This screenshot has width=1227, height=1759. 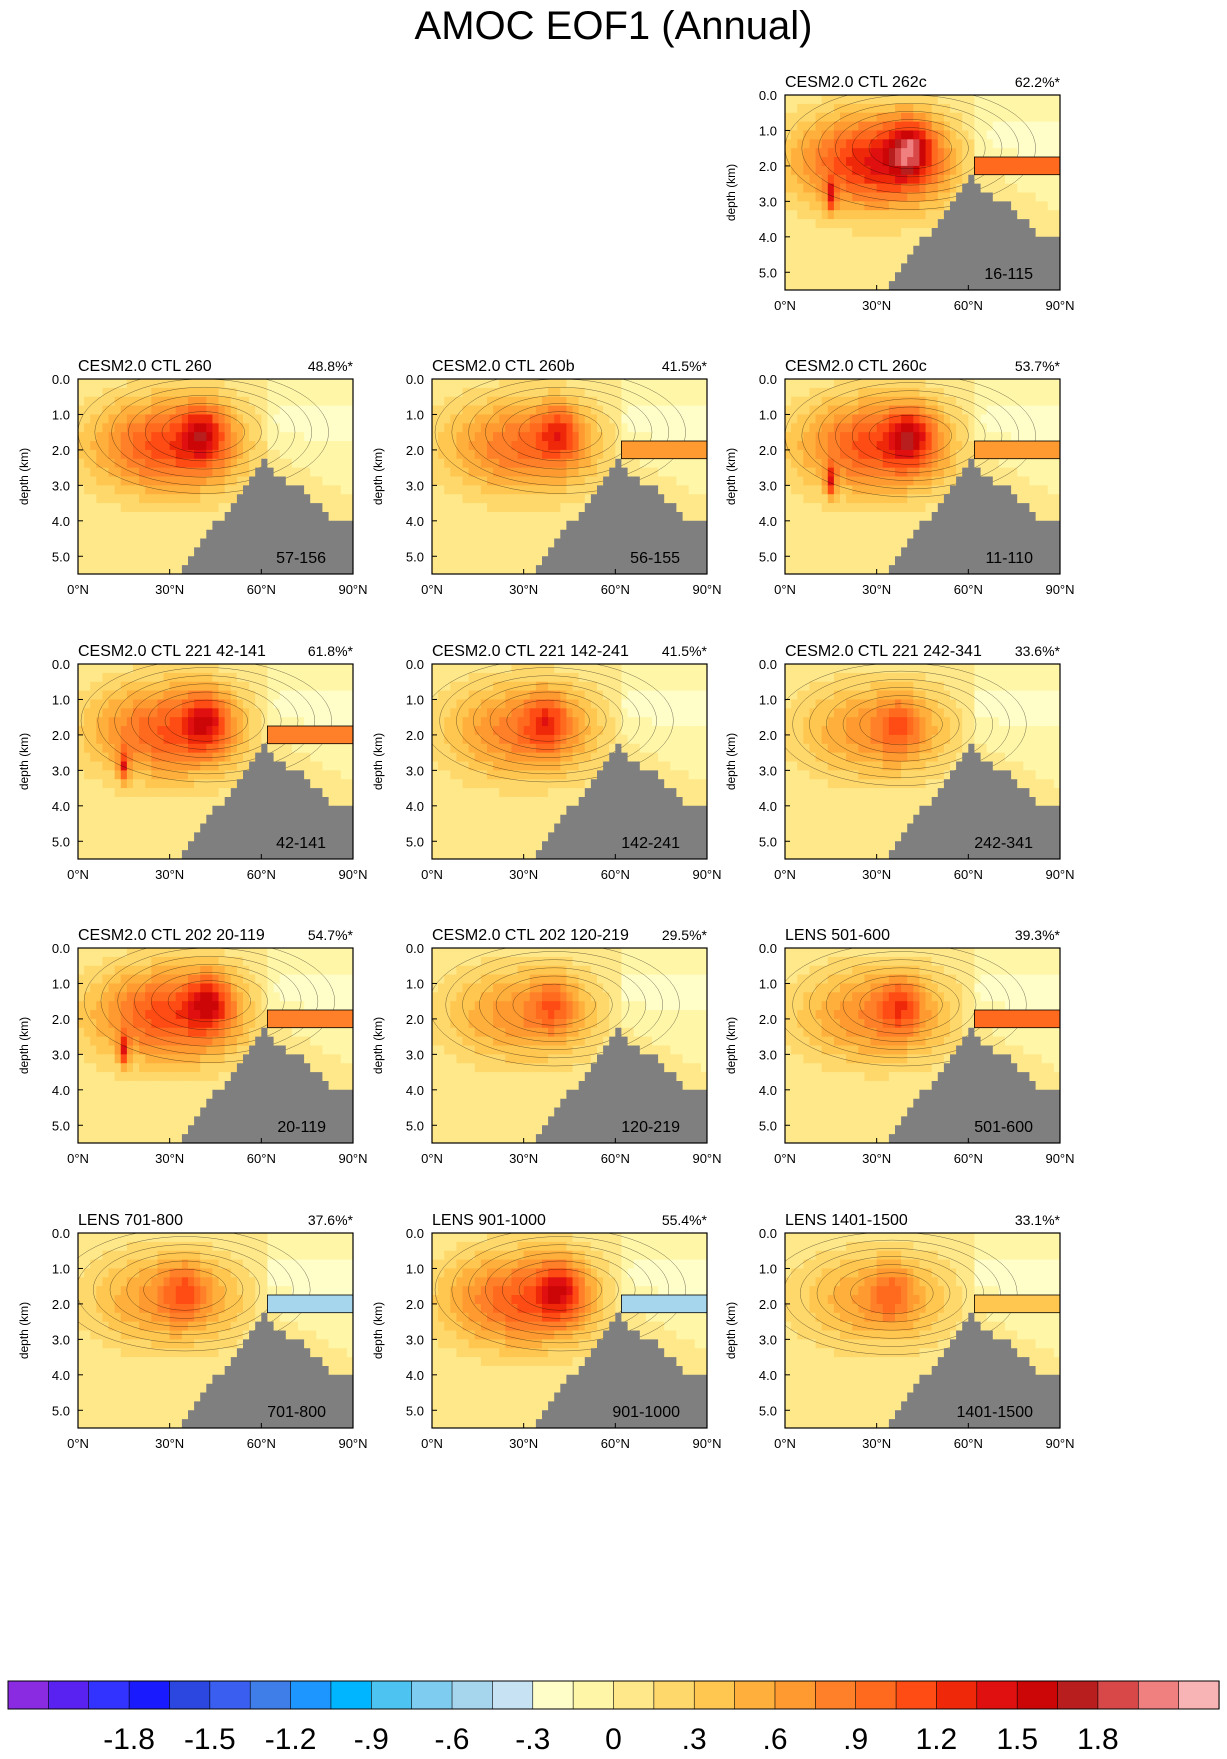 What do you see at coordinates (61, 556) in the screenshot?
I see `ytick-label: 5.0` at bounding box center [61, 556].